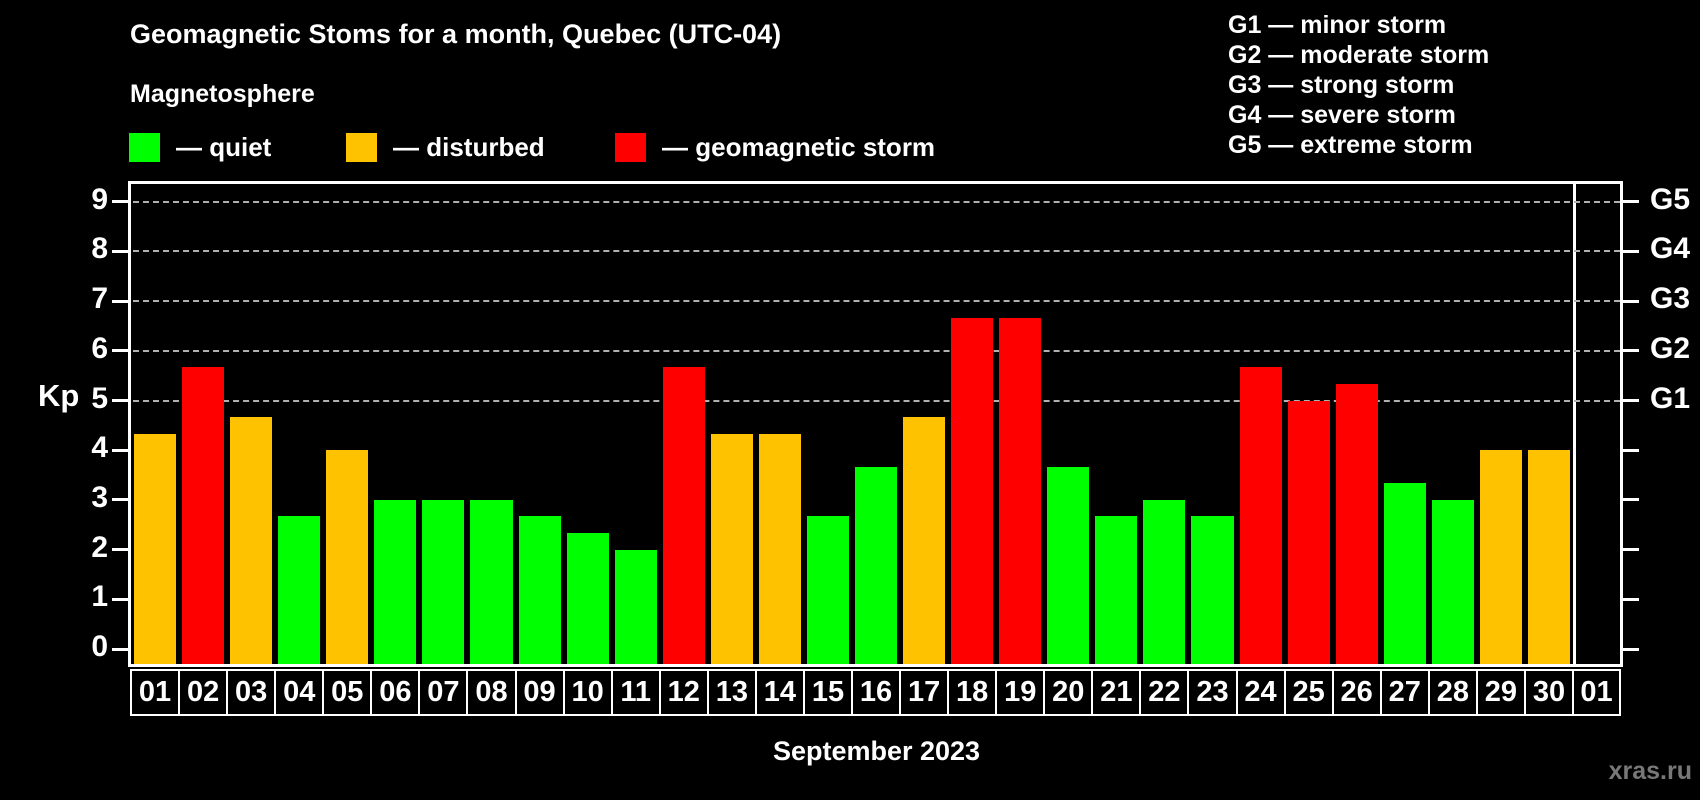  What do you see at coordinates (1359, 55) in the screenshot?
I see `storm-scale-g2: G2 — moderate storm` at bounding box center [1359, 55].